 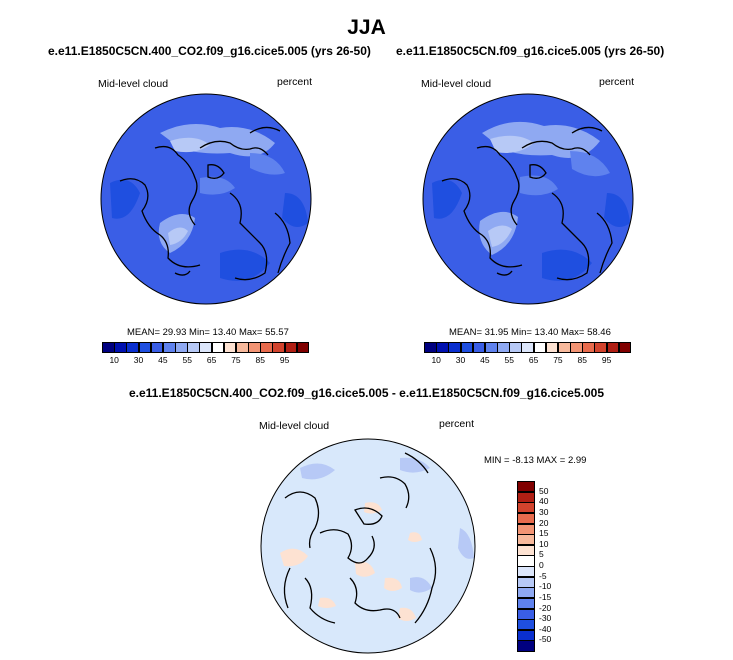 What do you see at coordinates (606, 360) in the screenshot?
I see `panel-b-colorbar-label: 95` at bounding box center [606, 360].